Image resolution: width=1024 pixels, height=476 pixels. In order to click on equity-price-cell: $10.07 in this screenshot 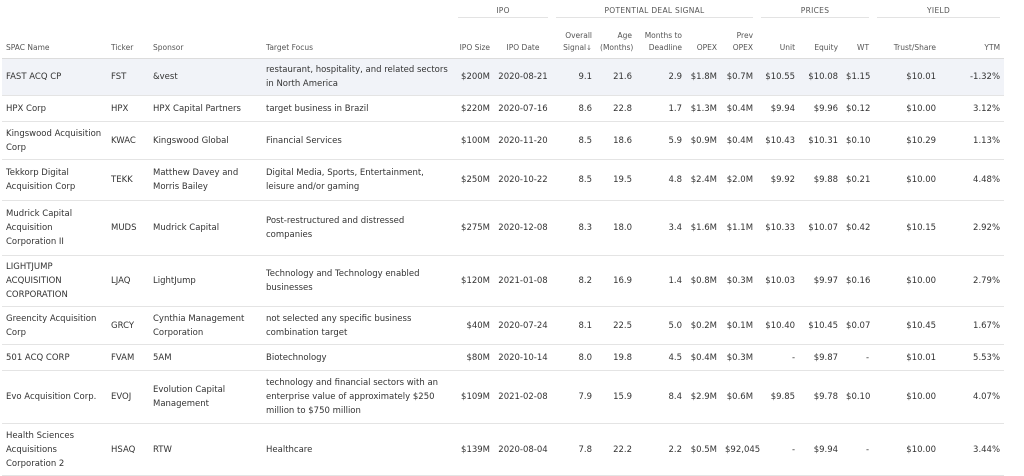, I will do `click(821, 228)`.